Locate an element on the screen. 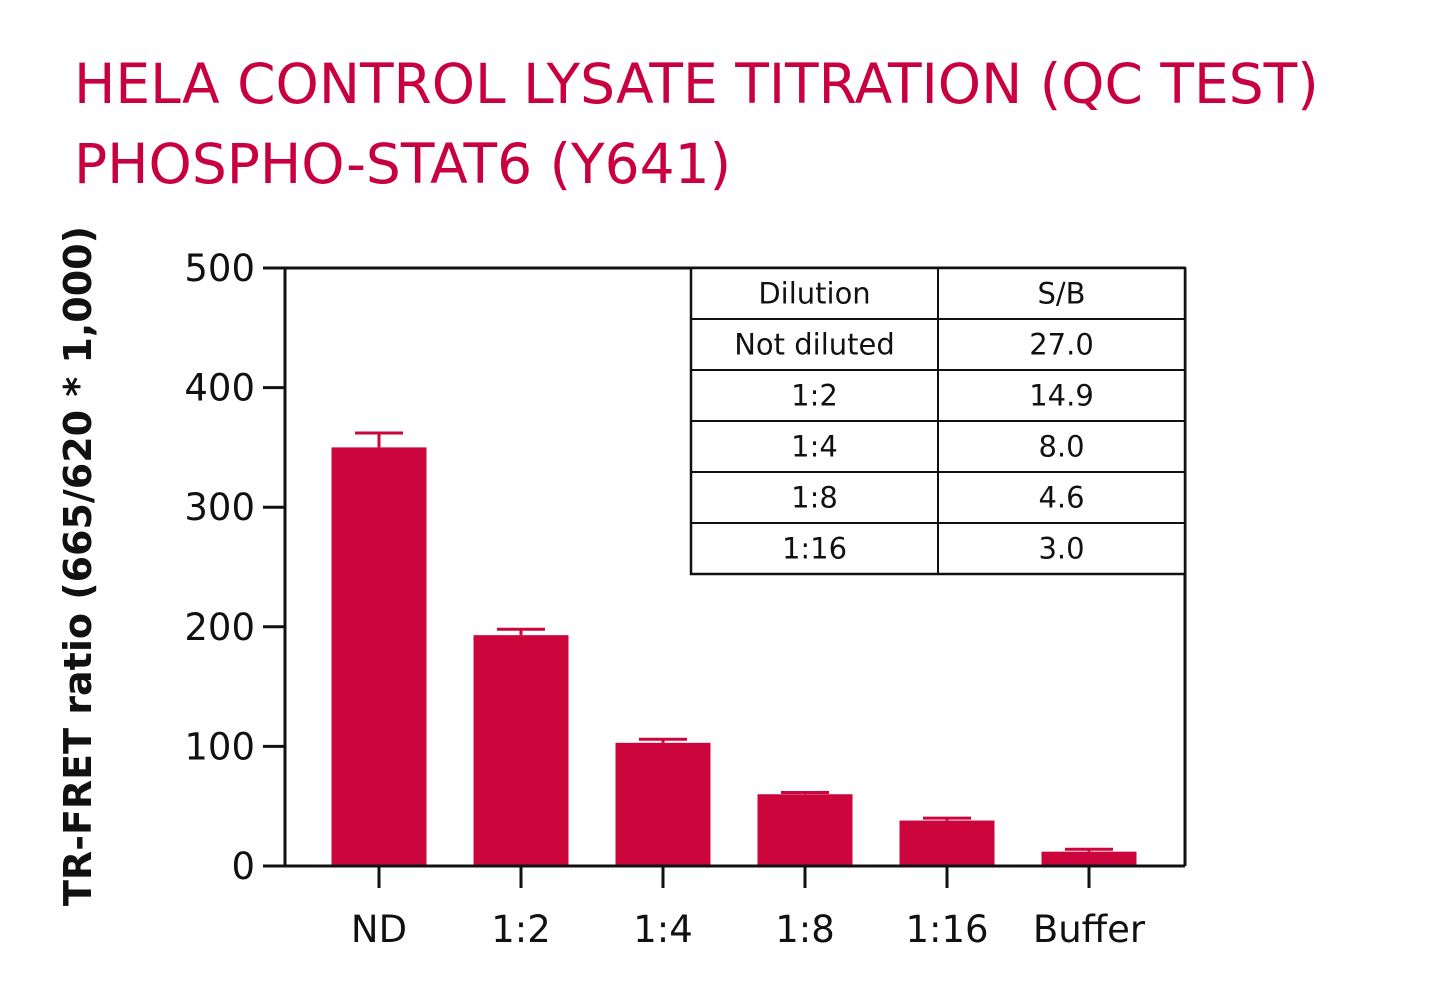  x-tick-label: Buffer is located at coordinates (1089, 929).